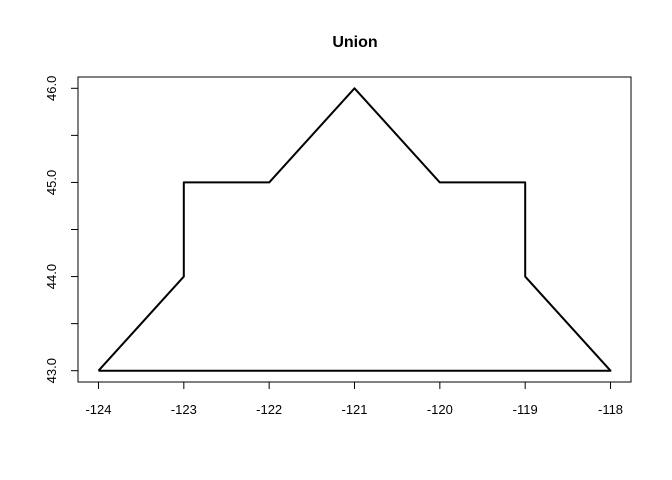 The image size is (672, 480). I want to click on x-tick-label: -122, so click(269, 409).